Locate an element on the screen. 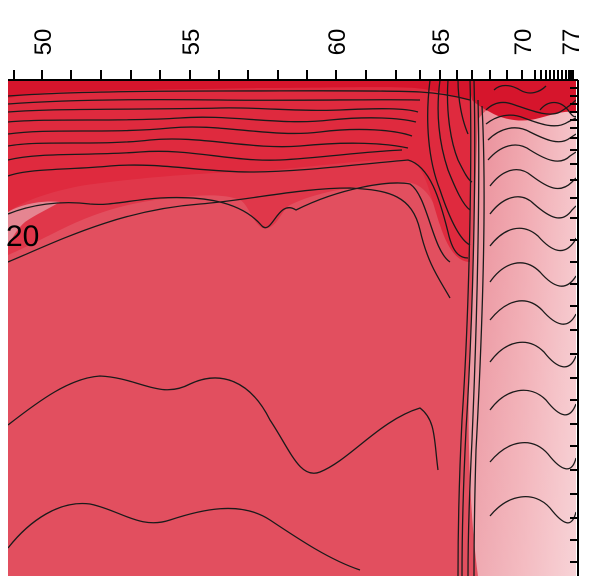  x-tick-label-77: 77 is located at coordinates (571, 42).